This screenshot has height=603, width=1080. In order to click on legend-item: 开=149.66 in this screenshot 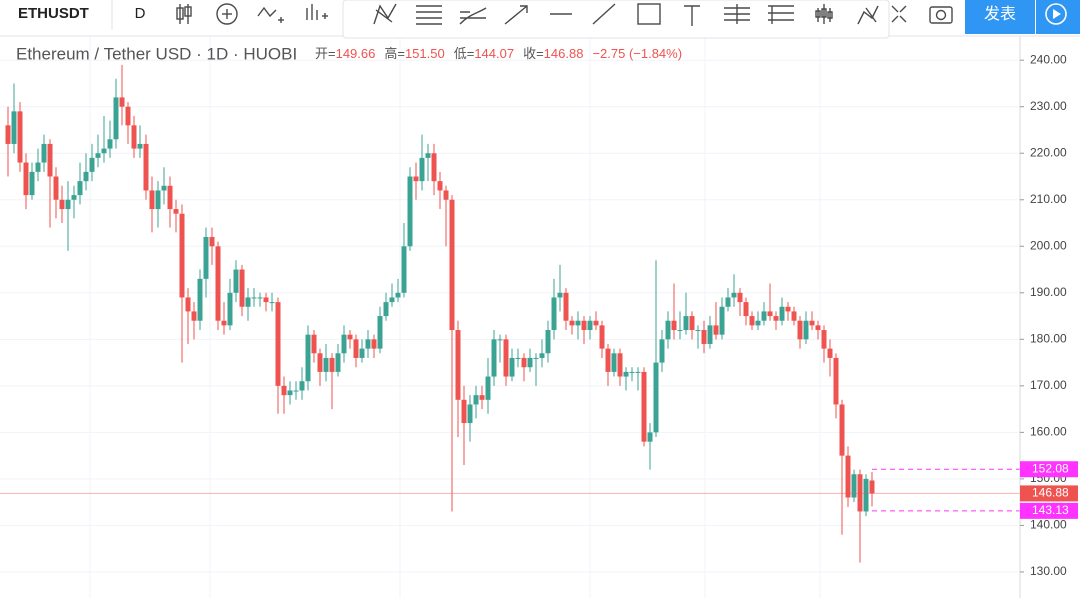, I will do `click(345, 53)`.